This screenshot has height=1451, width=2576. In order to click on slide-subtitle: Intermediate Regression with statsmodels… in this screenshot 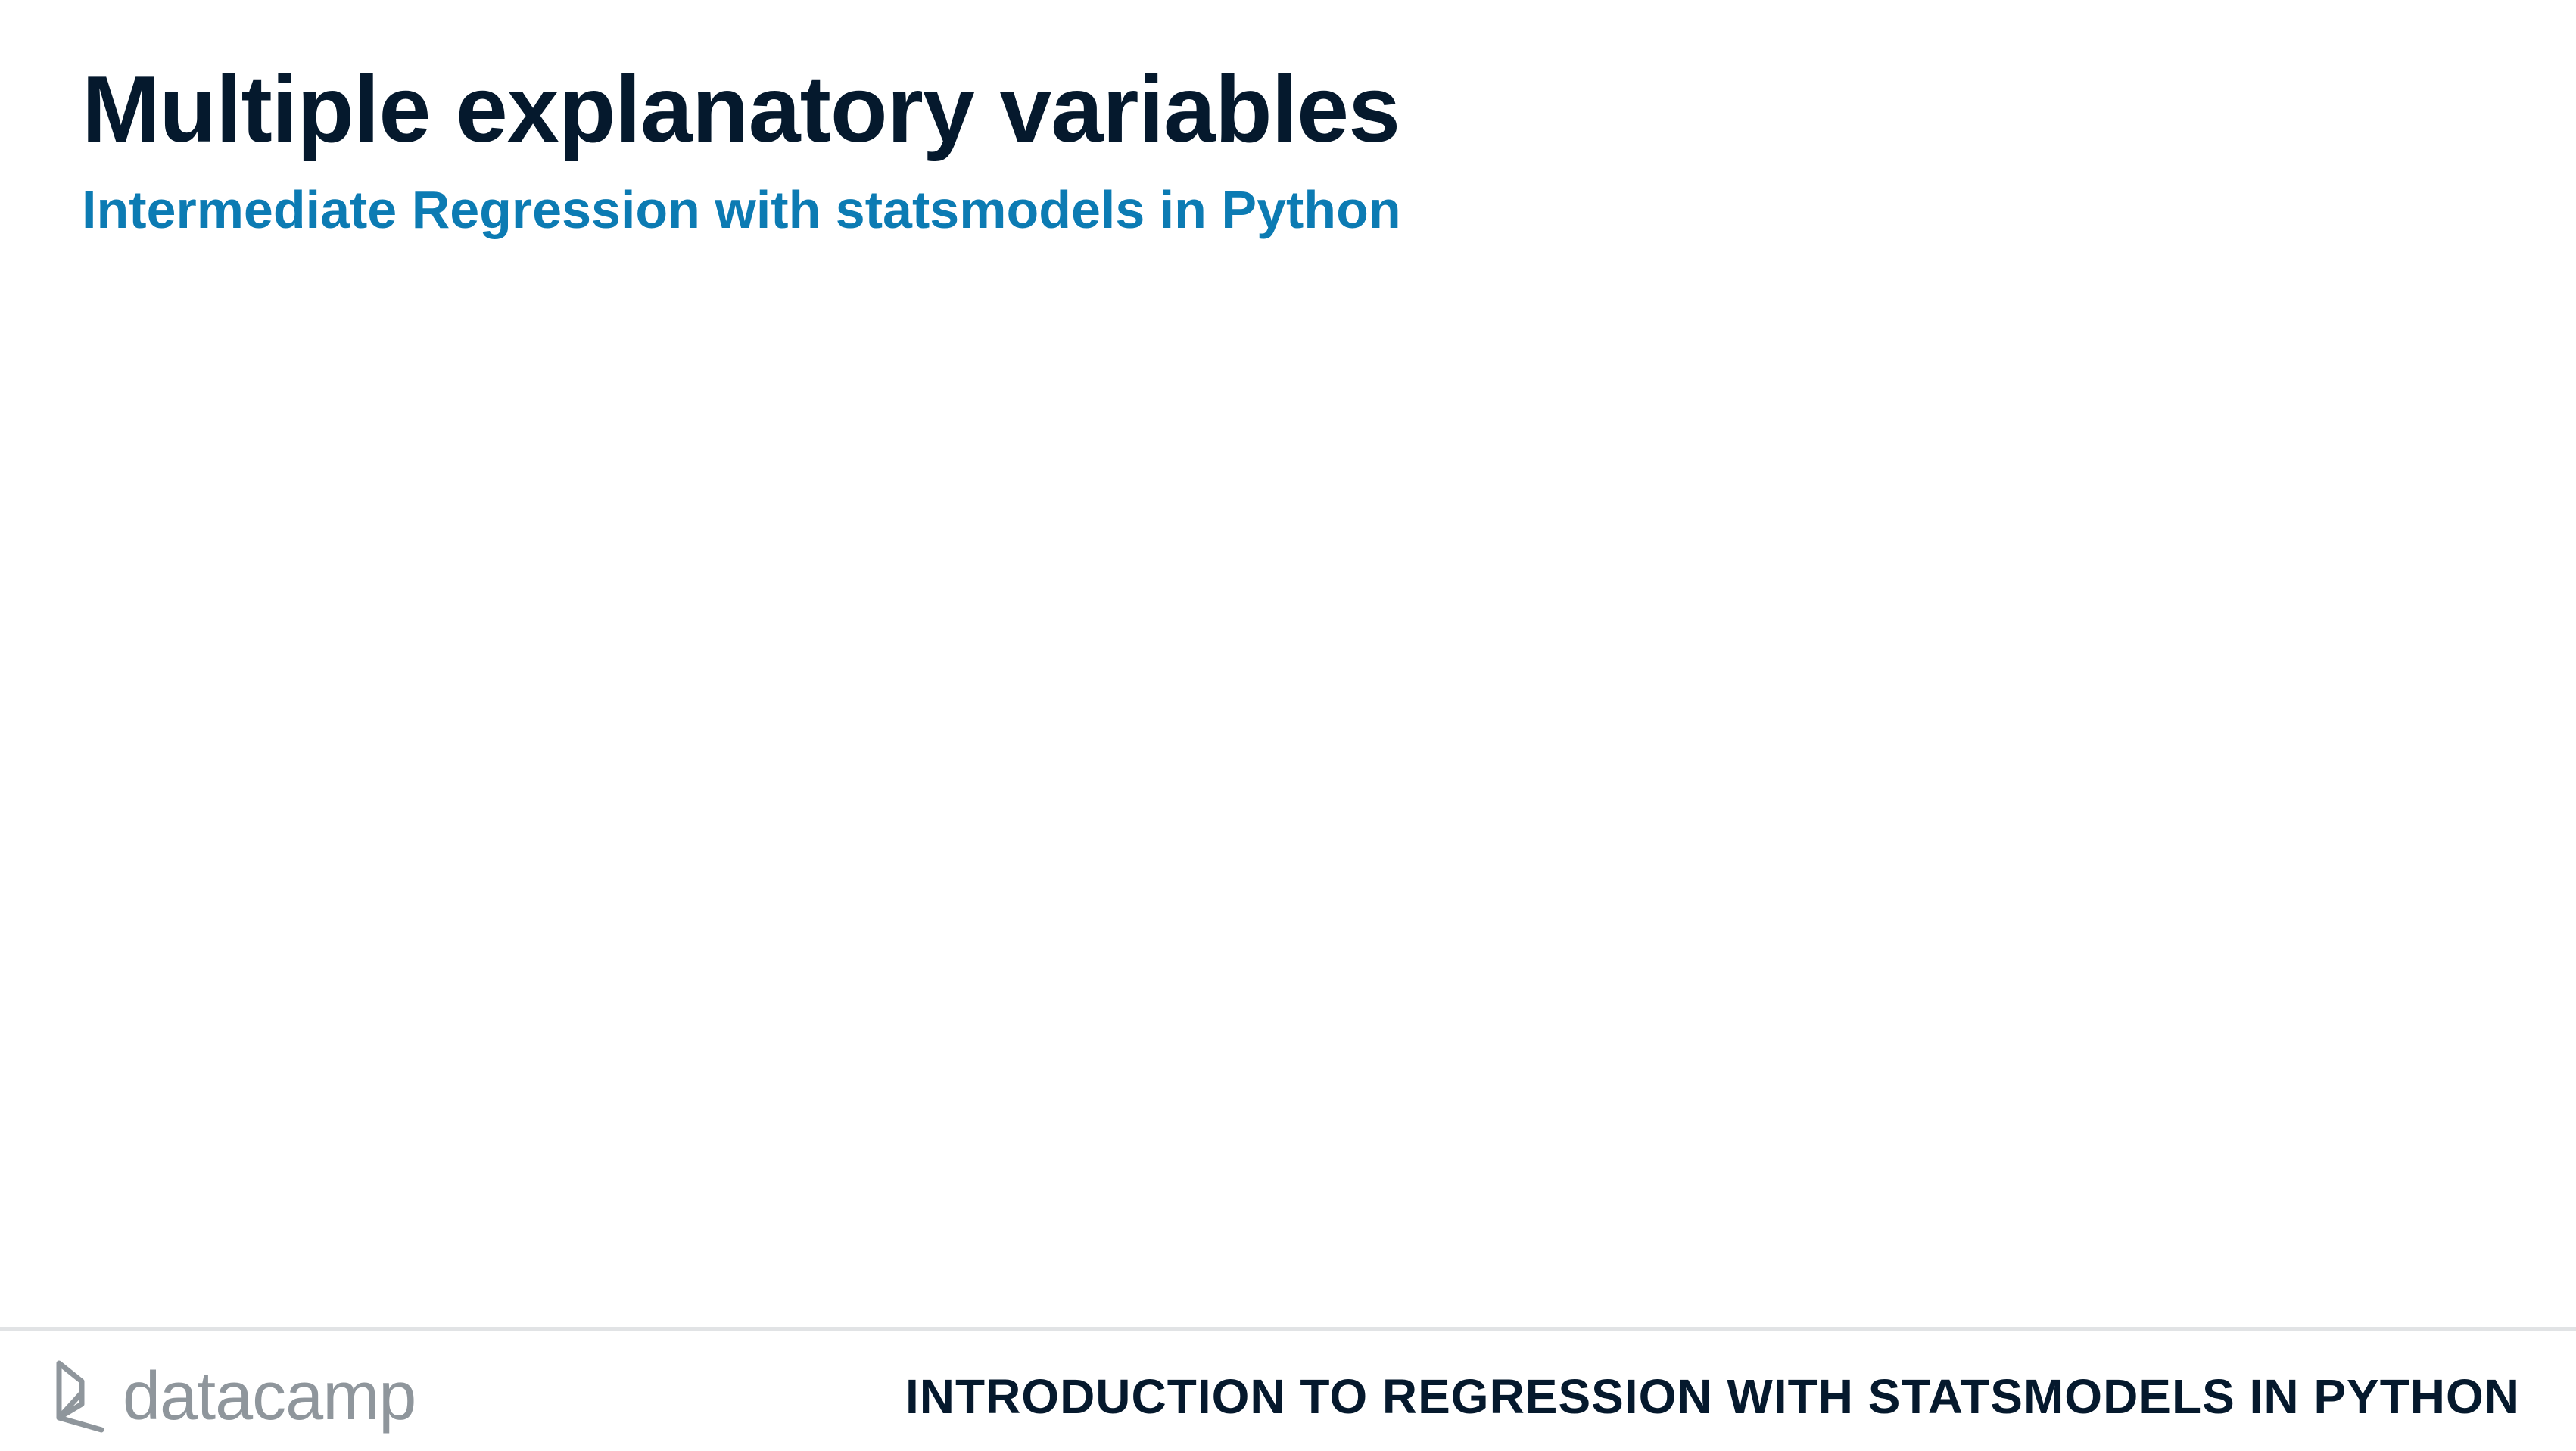, I will do `click(741, 210)`.